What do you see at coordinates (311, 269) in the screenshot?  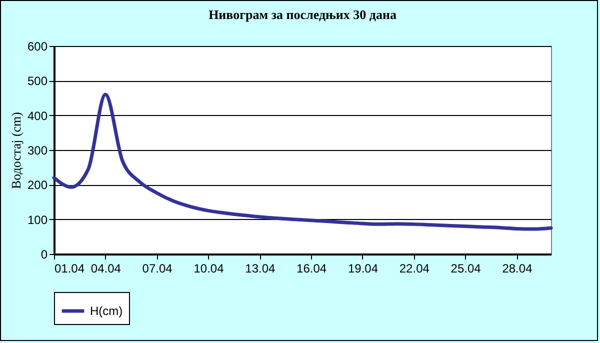 I see `x-tick-label: 16.04` at bounding box center [311, 269].